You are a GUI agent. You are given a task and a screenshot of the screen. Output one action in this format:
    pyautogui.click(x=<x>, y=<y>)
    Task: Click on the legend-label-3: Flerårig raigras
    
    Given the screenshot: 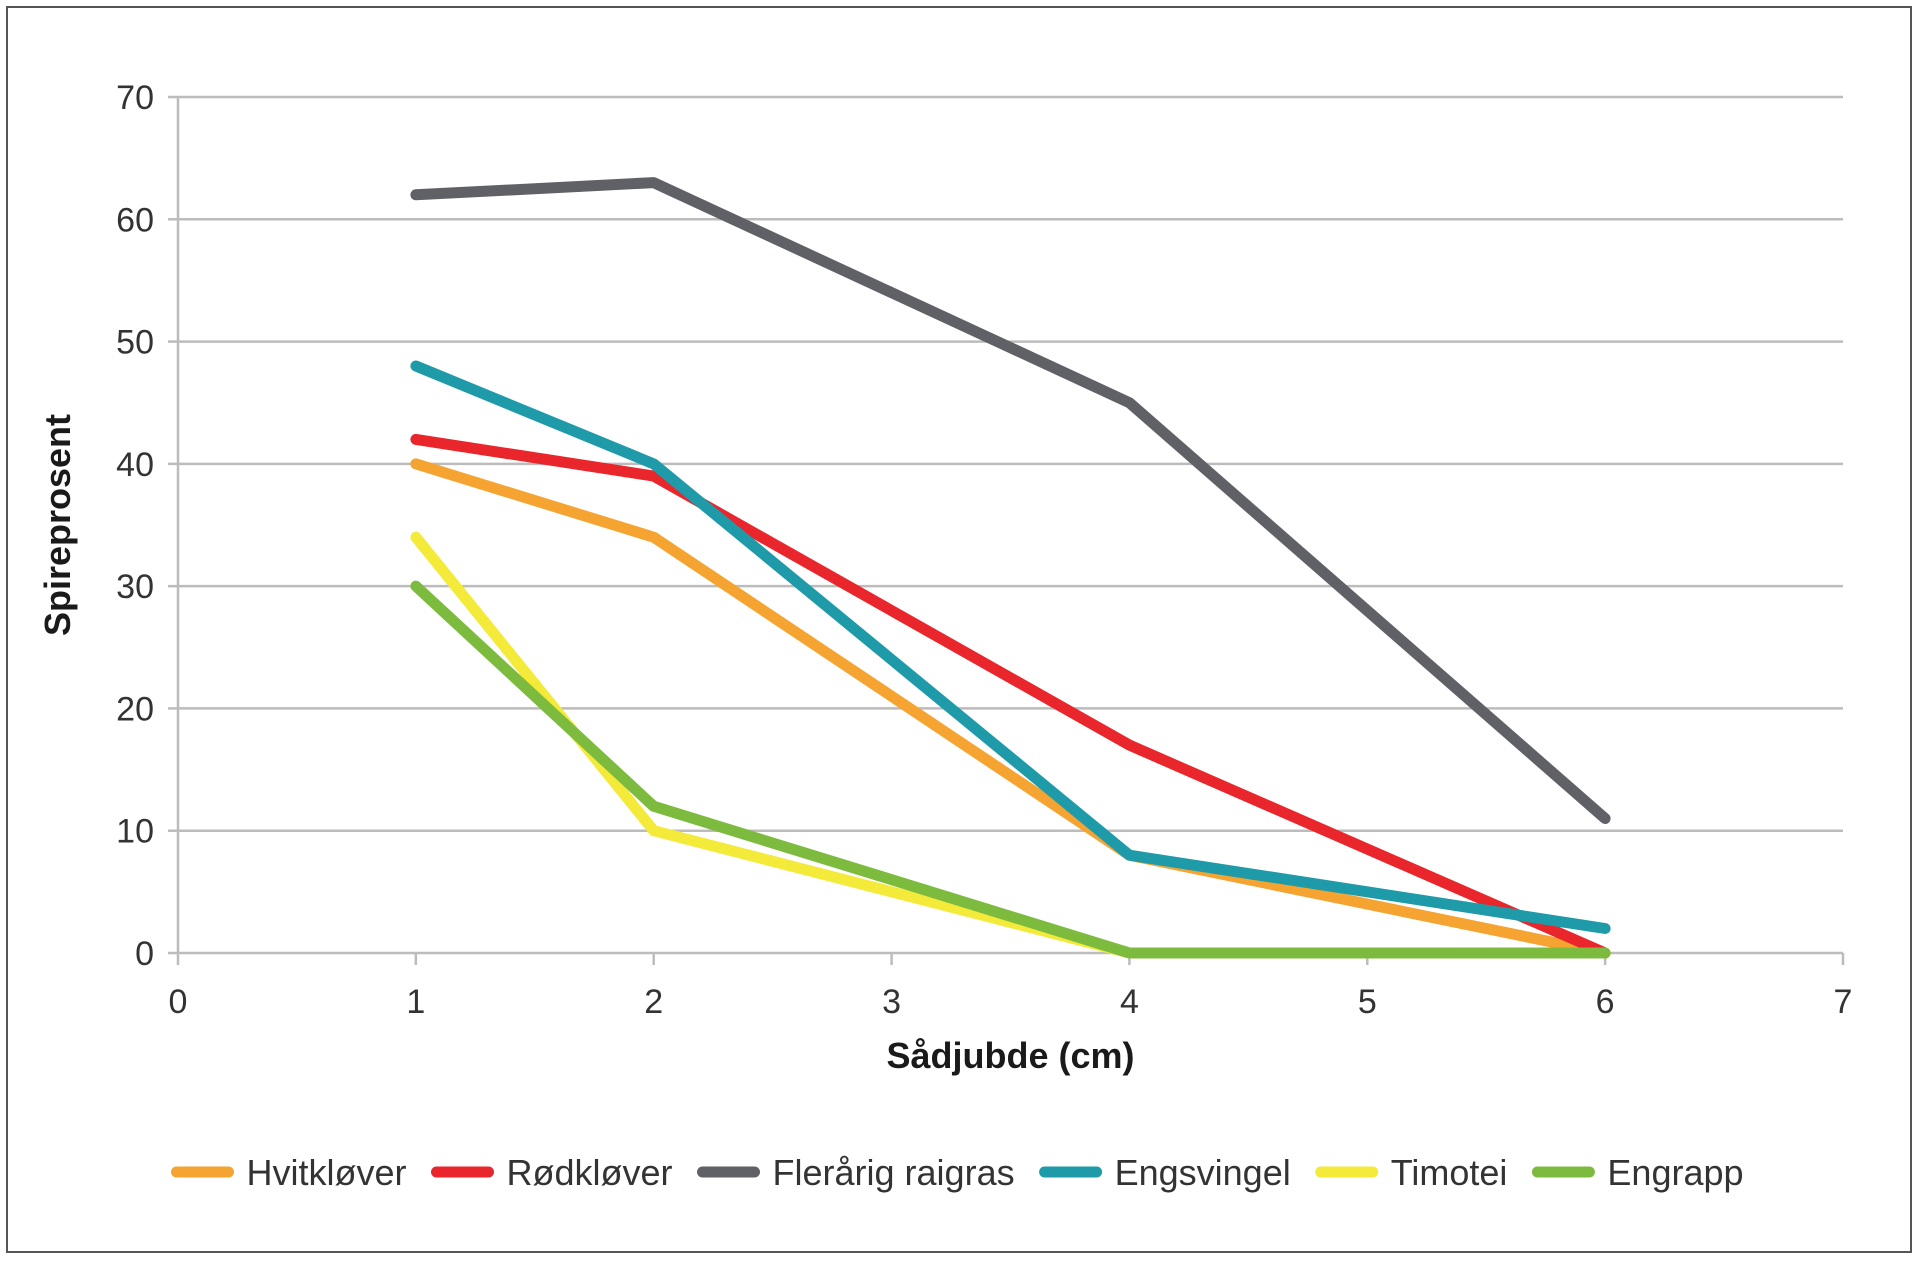 What is the action you would take?
    pyautogui.click(x=894, y=1172)
    